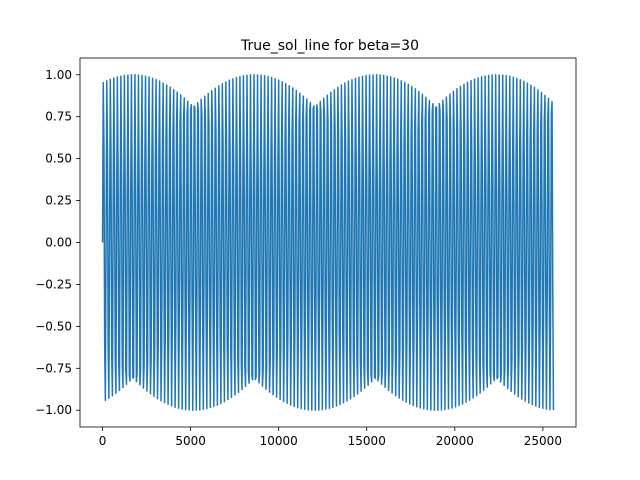  I want to click on y-tick-label: −0.50, so click(53, 326).